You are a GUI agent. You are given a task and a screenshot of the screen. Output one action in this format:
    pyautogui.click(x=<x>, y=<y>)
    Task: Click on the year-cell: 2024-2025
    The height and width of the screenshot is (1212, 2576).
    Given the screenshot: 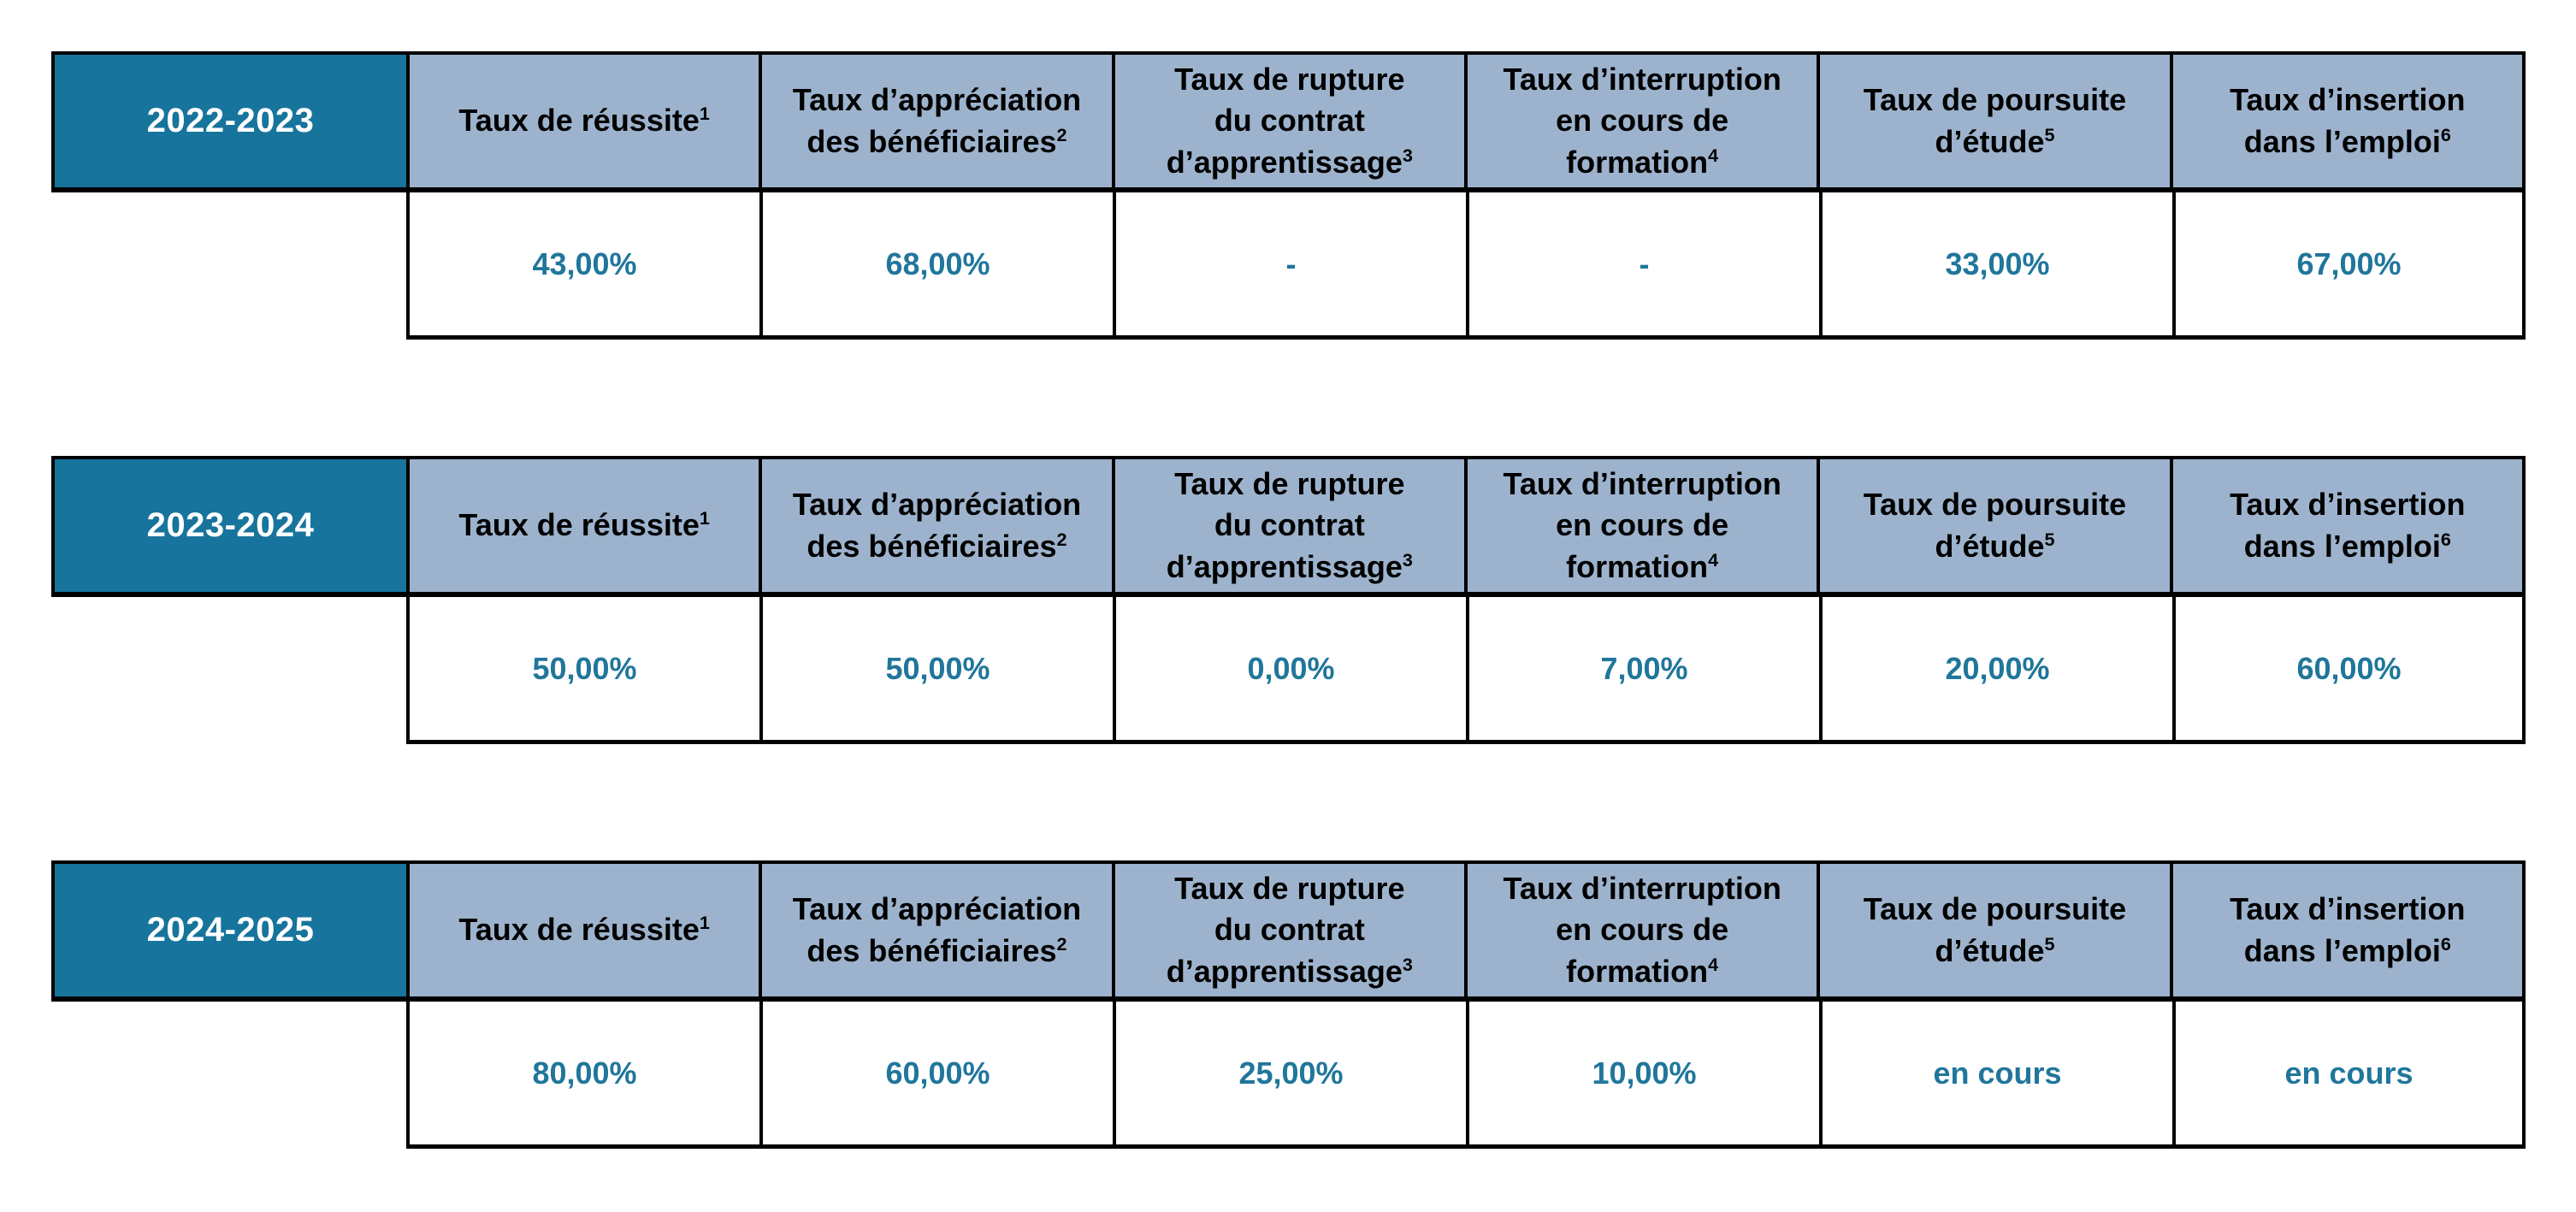 What is the action you would take?
    pyautogui.click(x=230, y=930)
    